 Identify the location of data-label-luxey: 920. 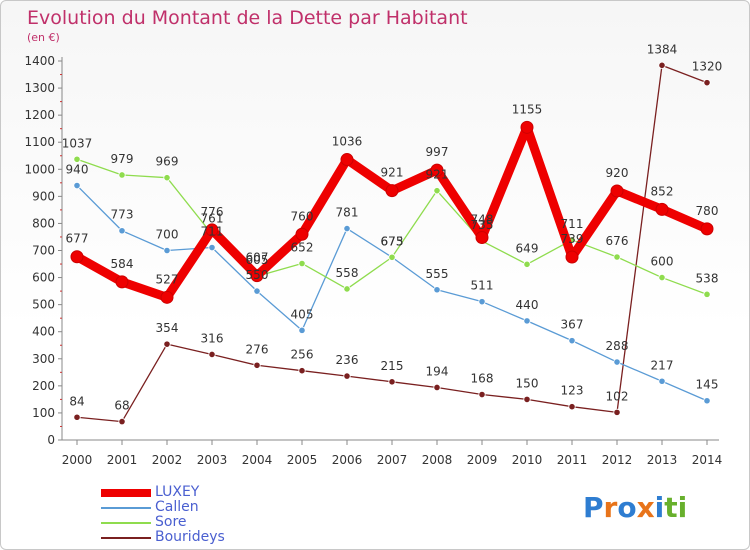
(617, 173).